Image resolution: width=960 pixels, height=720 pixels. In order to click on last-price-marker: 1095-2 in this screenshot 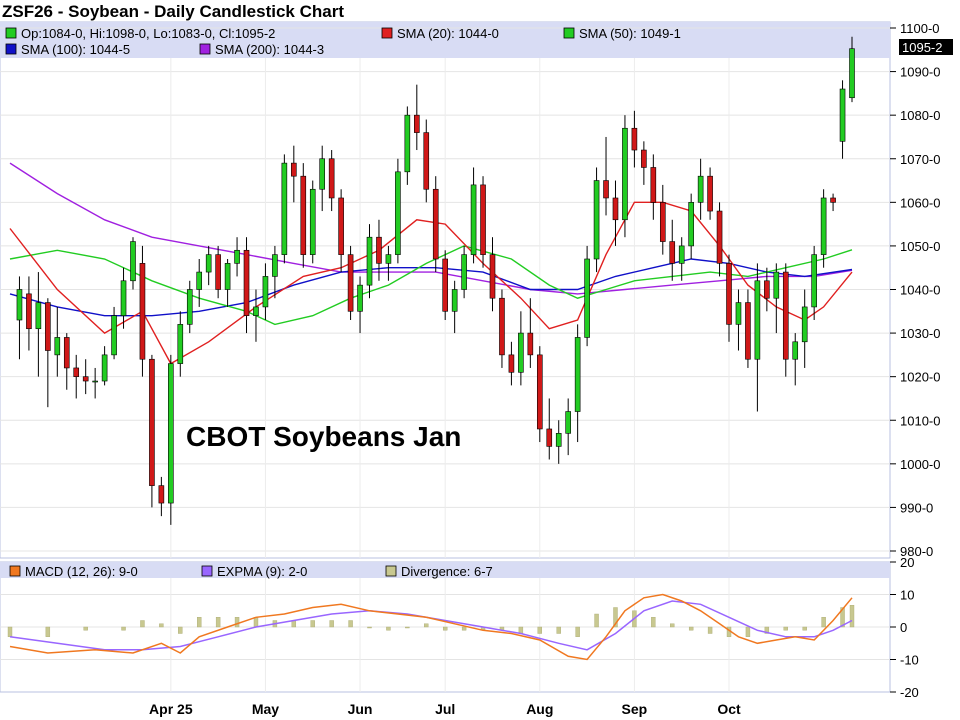, I will do `click(926, 47)`.